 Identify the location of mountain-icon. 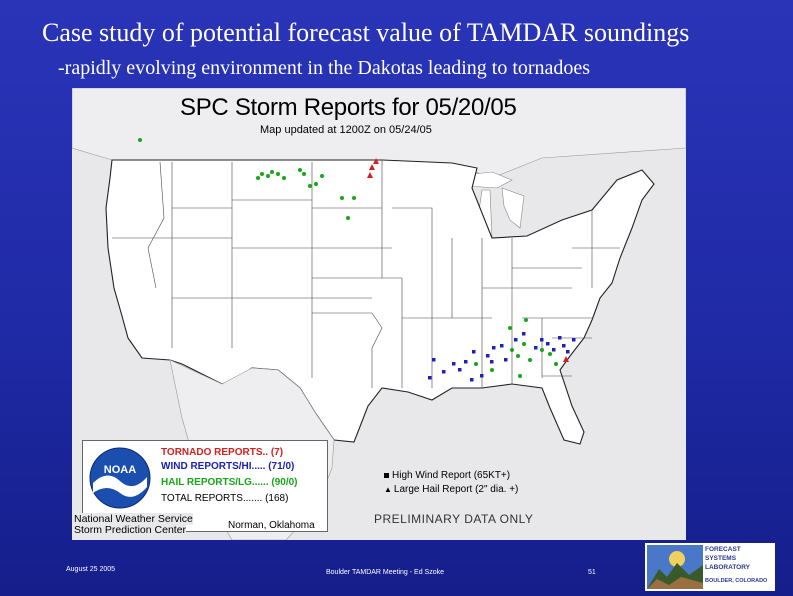
(675, 567).